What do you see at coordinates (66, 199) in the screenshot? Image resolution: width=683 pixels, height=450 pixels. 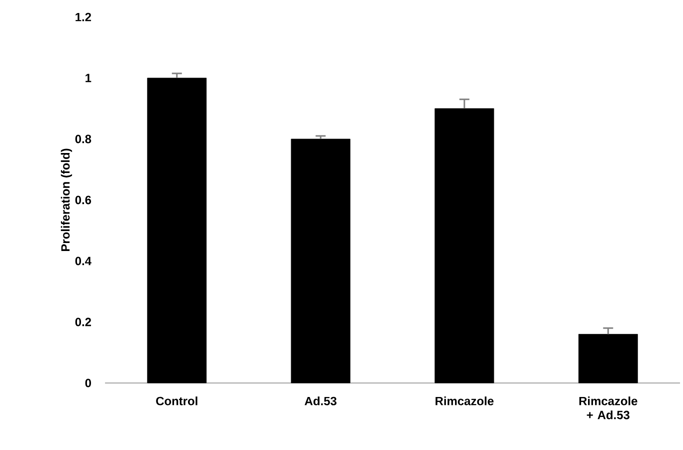 I see `y-axis-title: Proliferation (fold)` at bounding box center [66, 199].